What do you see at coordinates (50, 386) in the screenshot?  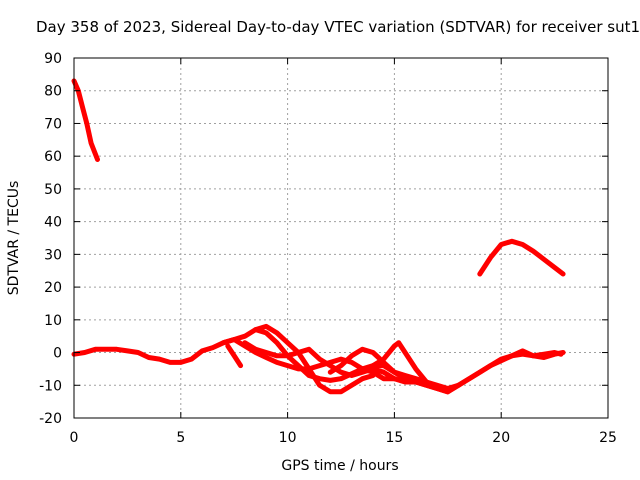 I see `y-tick-label: -10` at bounding box center [50, 386].